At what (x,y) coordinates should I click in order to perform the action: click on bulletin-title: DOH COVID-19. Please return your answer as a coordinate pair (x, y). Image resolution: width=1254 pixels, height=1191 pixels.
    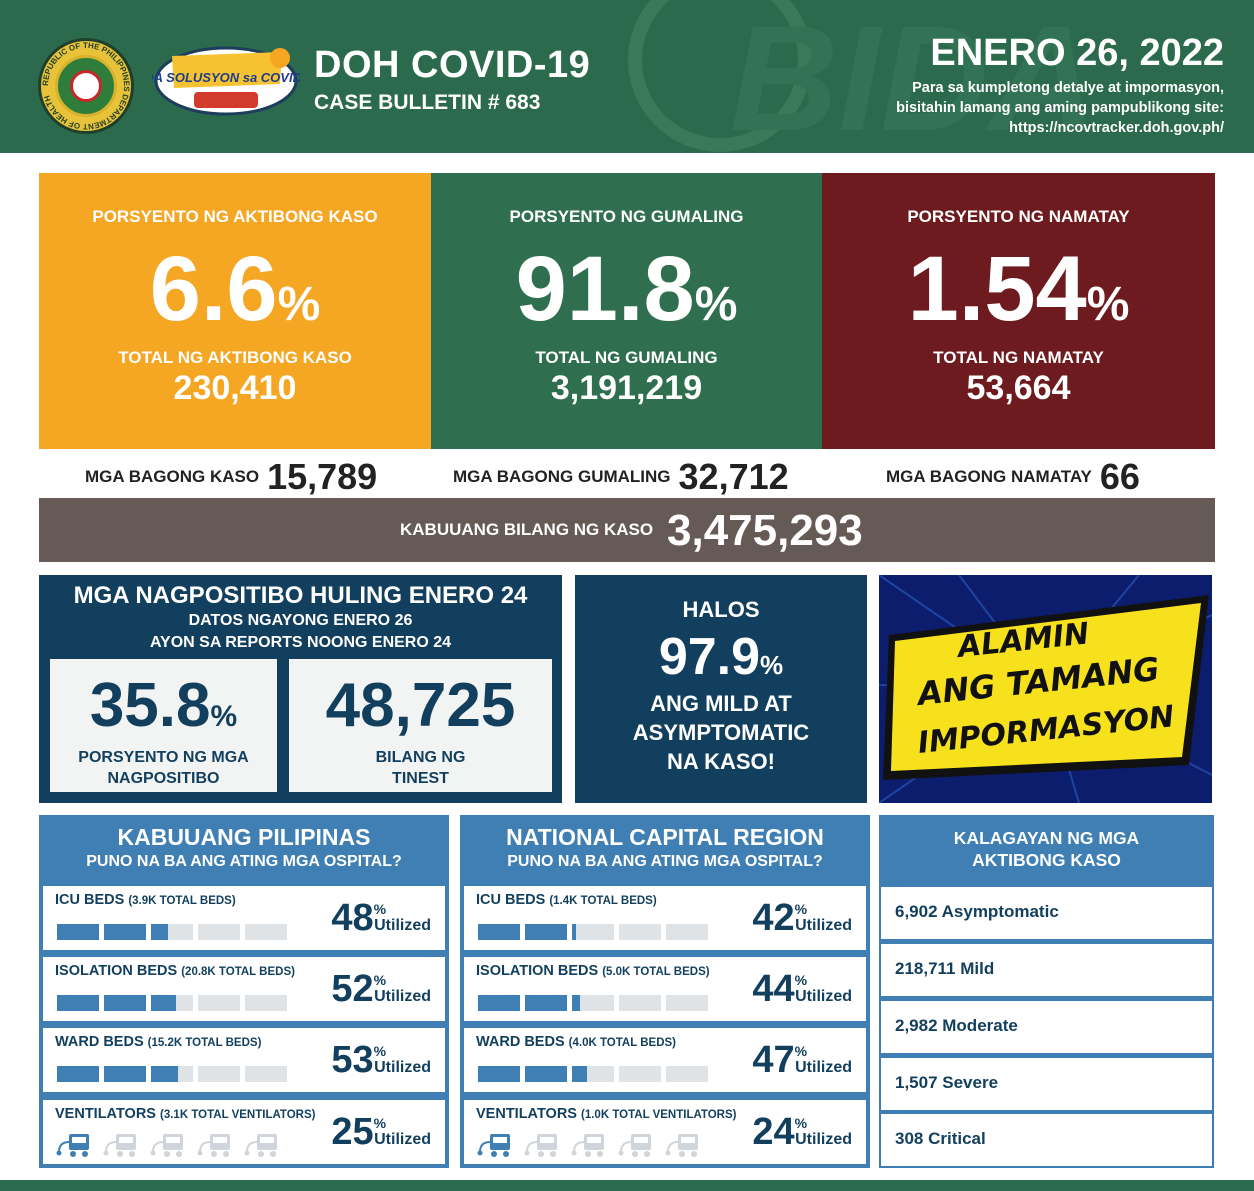
    Looking at the image, I should click on (452, 65).